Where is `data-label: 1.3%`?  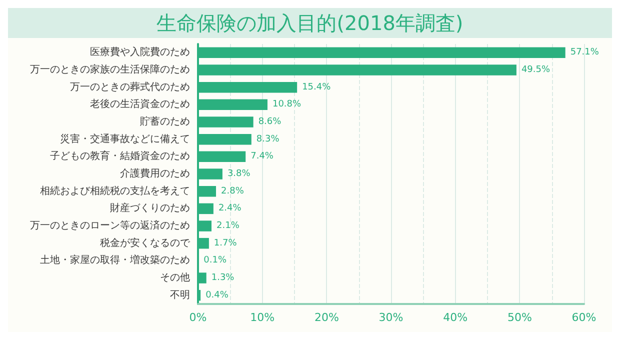
data-label: 1.3% is located at coordinates (223, 278).